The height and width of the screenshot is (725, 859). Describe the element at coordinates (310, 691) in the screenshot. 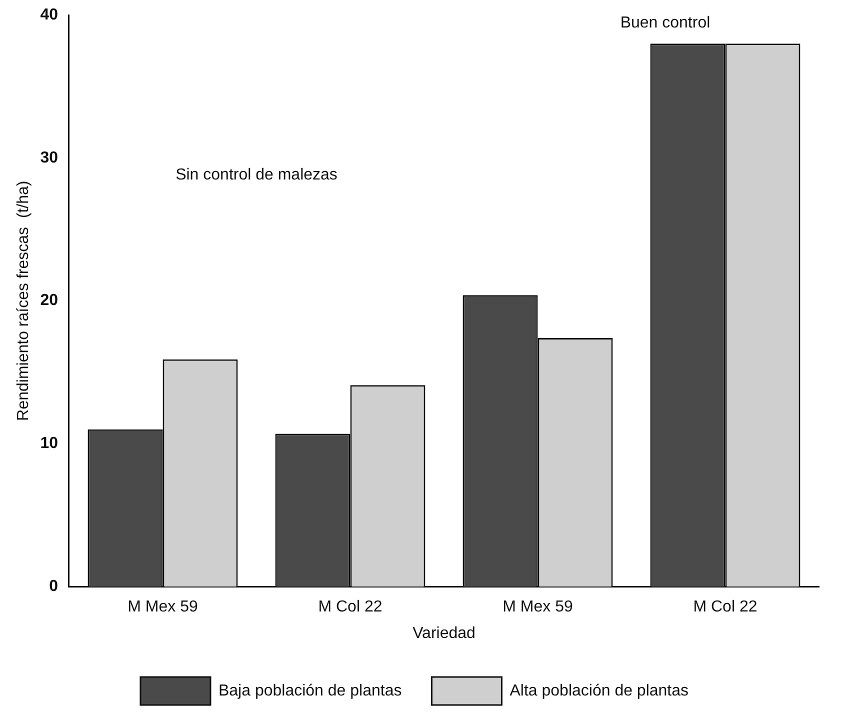

I see `legend-label: Baja población de plantas` at that location.